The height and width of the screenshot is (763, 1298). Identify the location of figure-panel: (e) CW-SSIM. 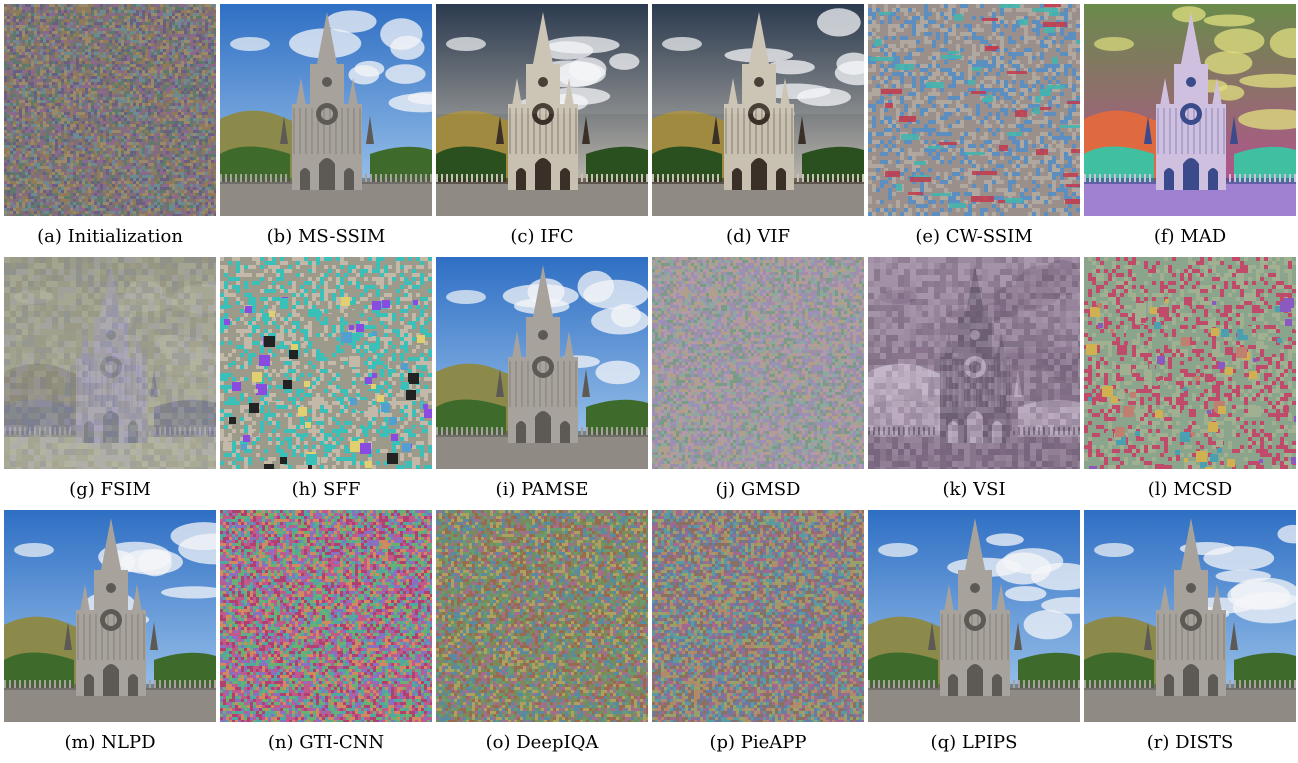
(974, 130).